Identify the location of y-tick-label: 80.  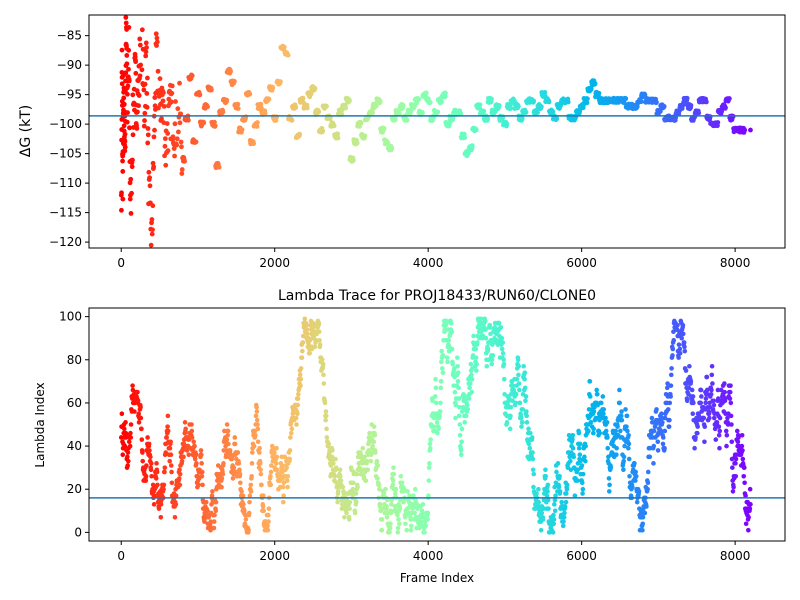
(74, 360).